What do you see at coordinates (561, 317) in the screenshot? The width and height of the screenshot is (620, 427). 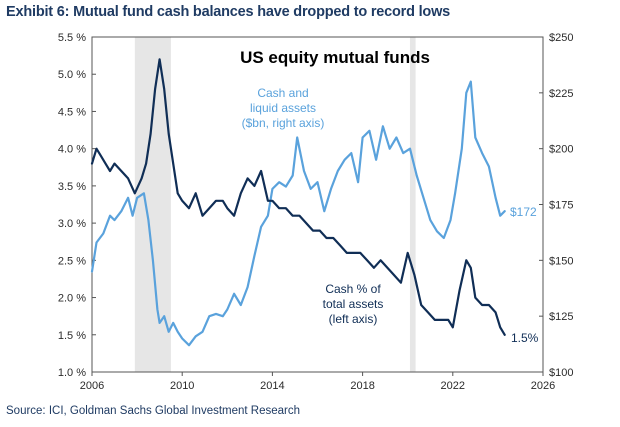 I see `right-tick-label: $125` at bounding box center [561, 317].